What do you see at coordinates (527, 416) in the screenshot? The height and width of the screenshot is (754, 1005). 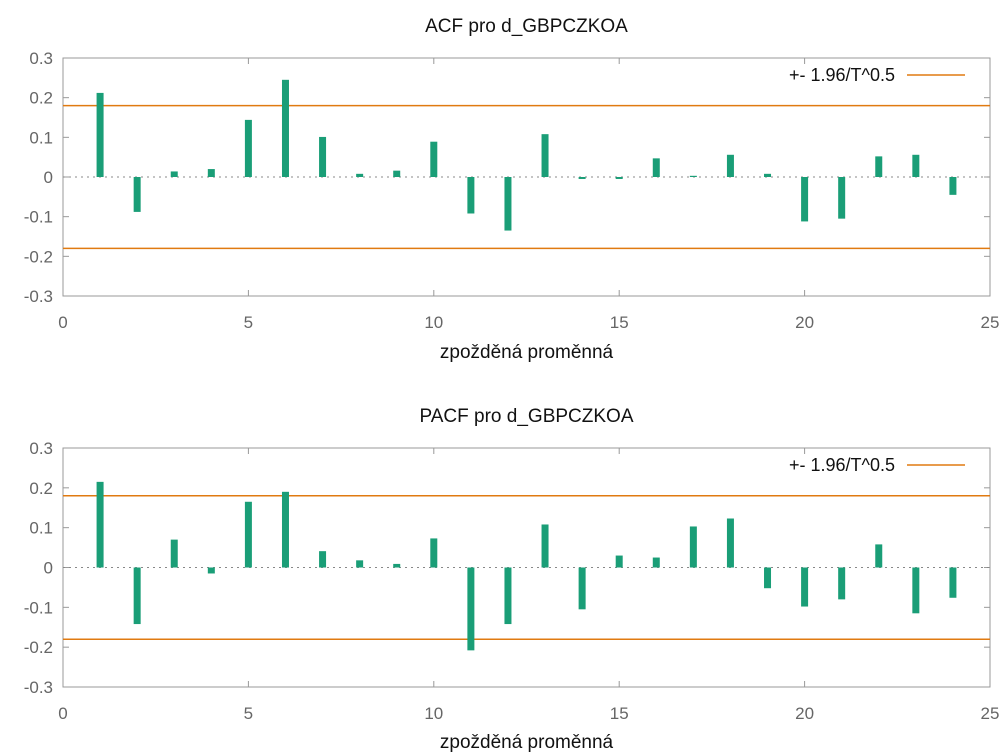 I see `pacf-chart-title: PACF pro d_GBPCZKOA` at bounding box center [527, 416].